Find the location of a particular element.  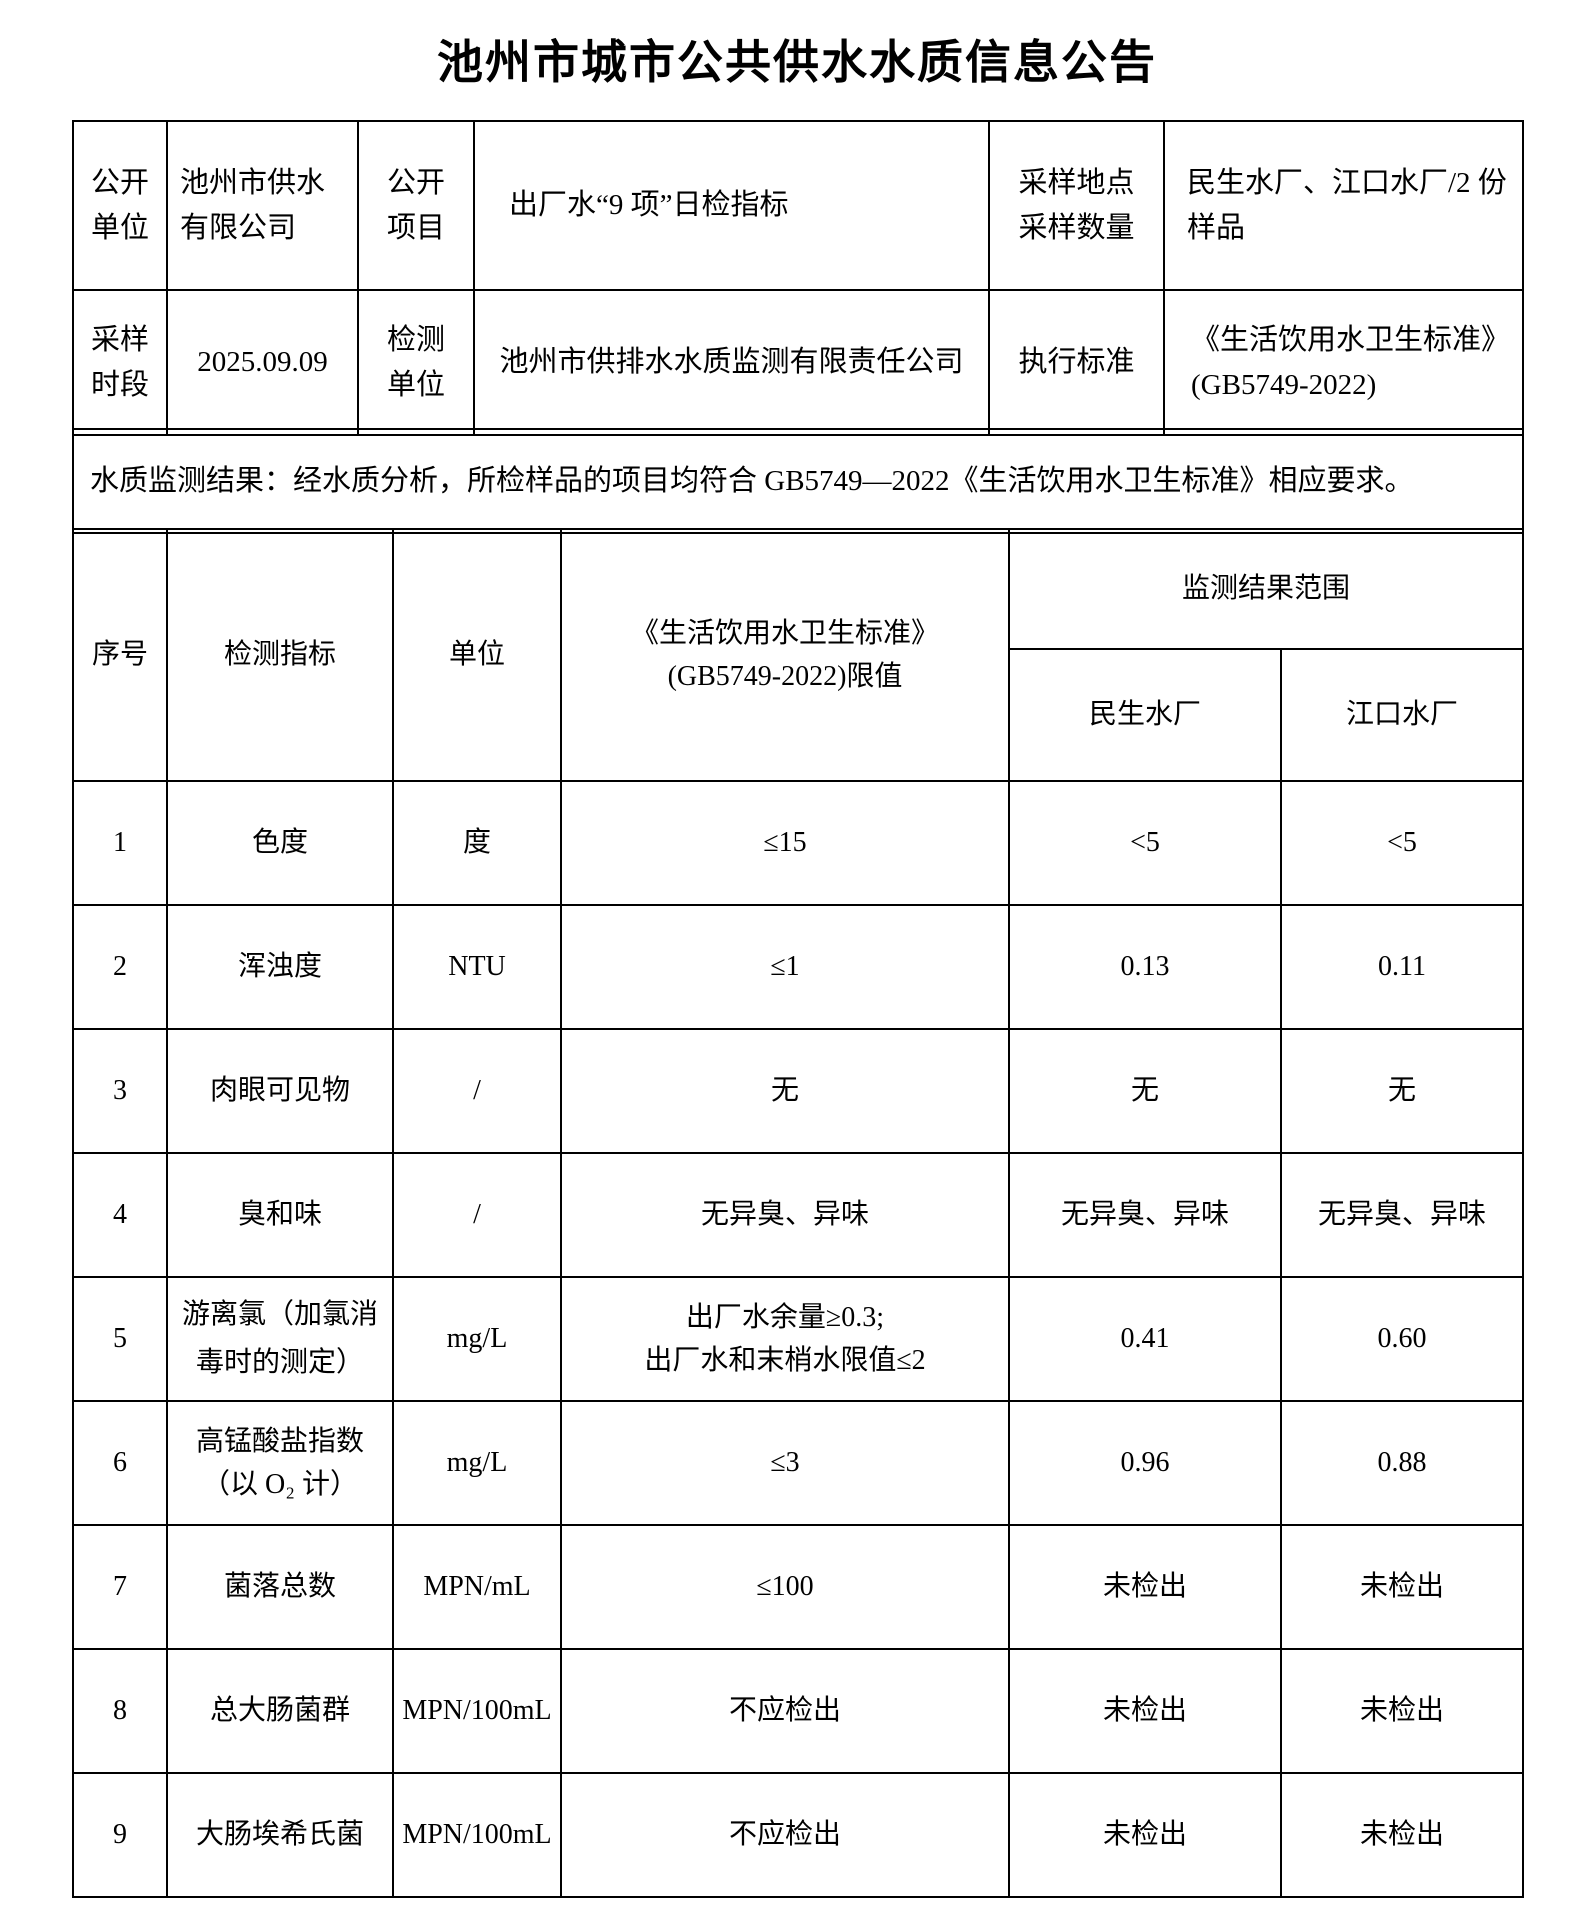

cell-seq: 1 is located at coordinates (120, 843).